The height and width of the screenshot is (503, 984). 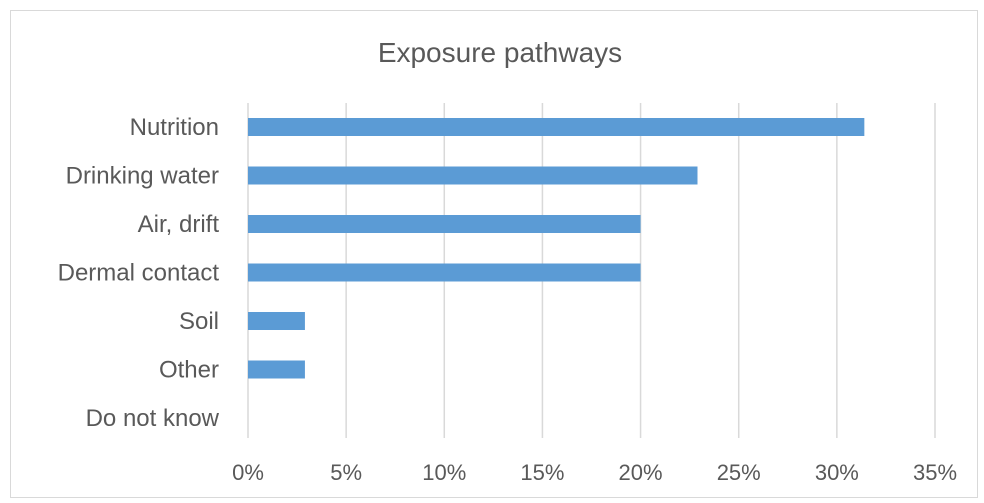 What do you see at coordinates (500, 52) in the screenshot?
I see `chart-title: Exposure pathways` at bounding box center [500, 52].